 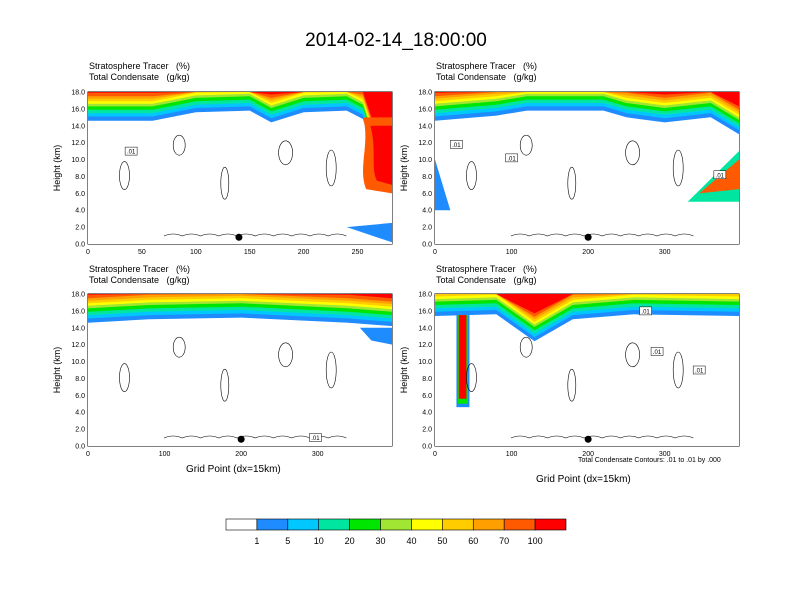 What do you see at coordinates (140, 269) in the screenshot?
I see `panel-3-header-line1: Stratosphere Tracer (%)` at bounding box center [140, 269].